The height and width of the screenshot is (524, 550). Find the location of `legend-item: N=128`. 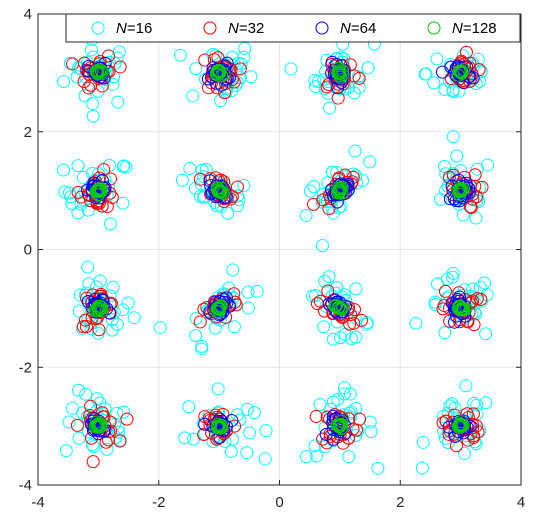

legend-item: N=128 is located at coordinates (462, 28).